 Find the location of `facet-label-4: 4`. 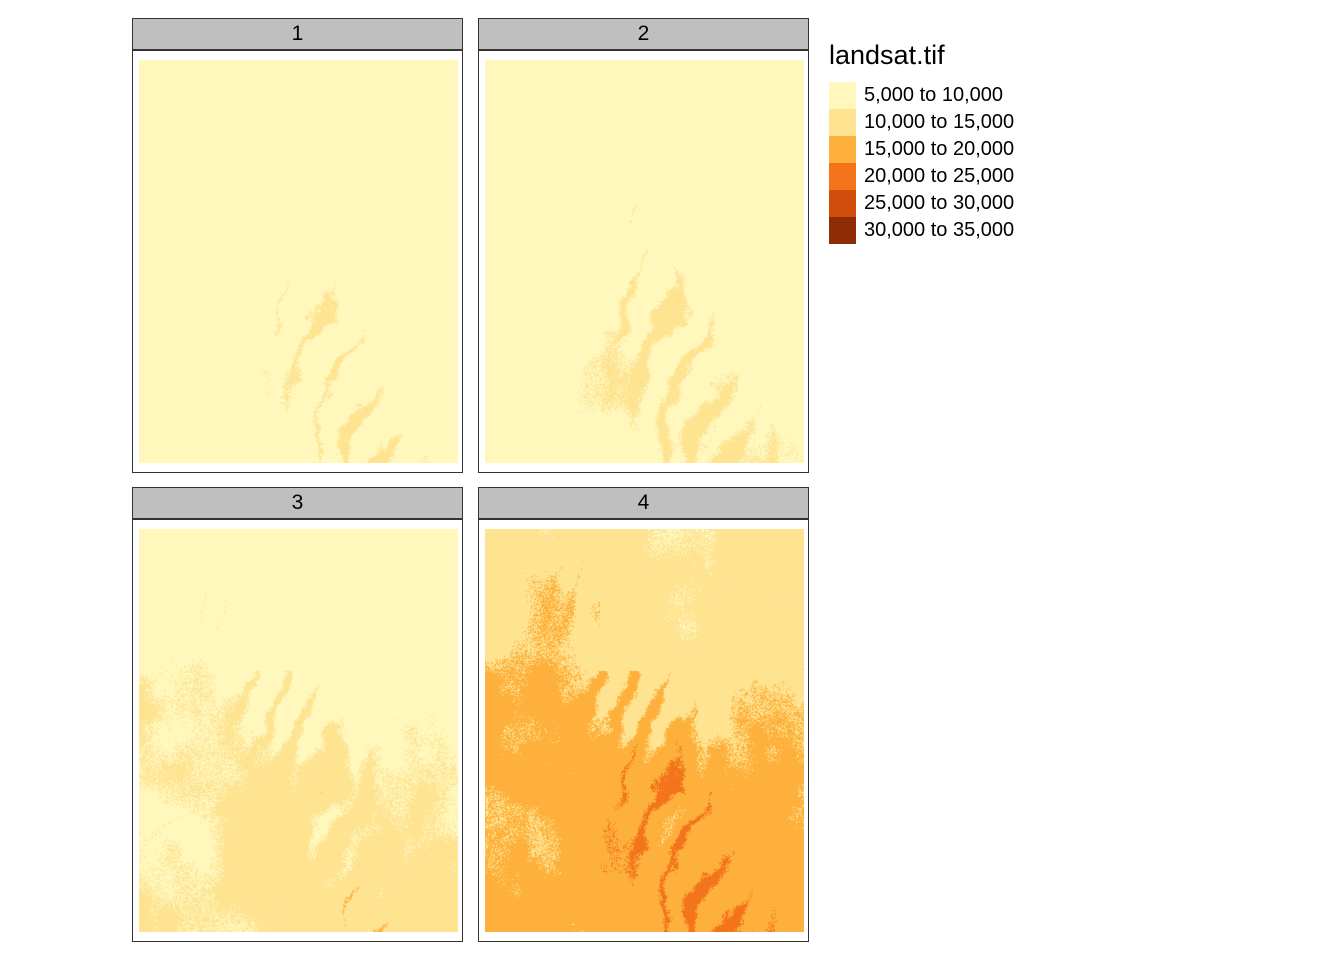

facet-label-4: 4 is located at coordinates (643, 503).